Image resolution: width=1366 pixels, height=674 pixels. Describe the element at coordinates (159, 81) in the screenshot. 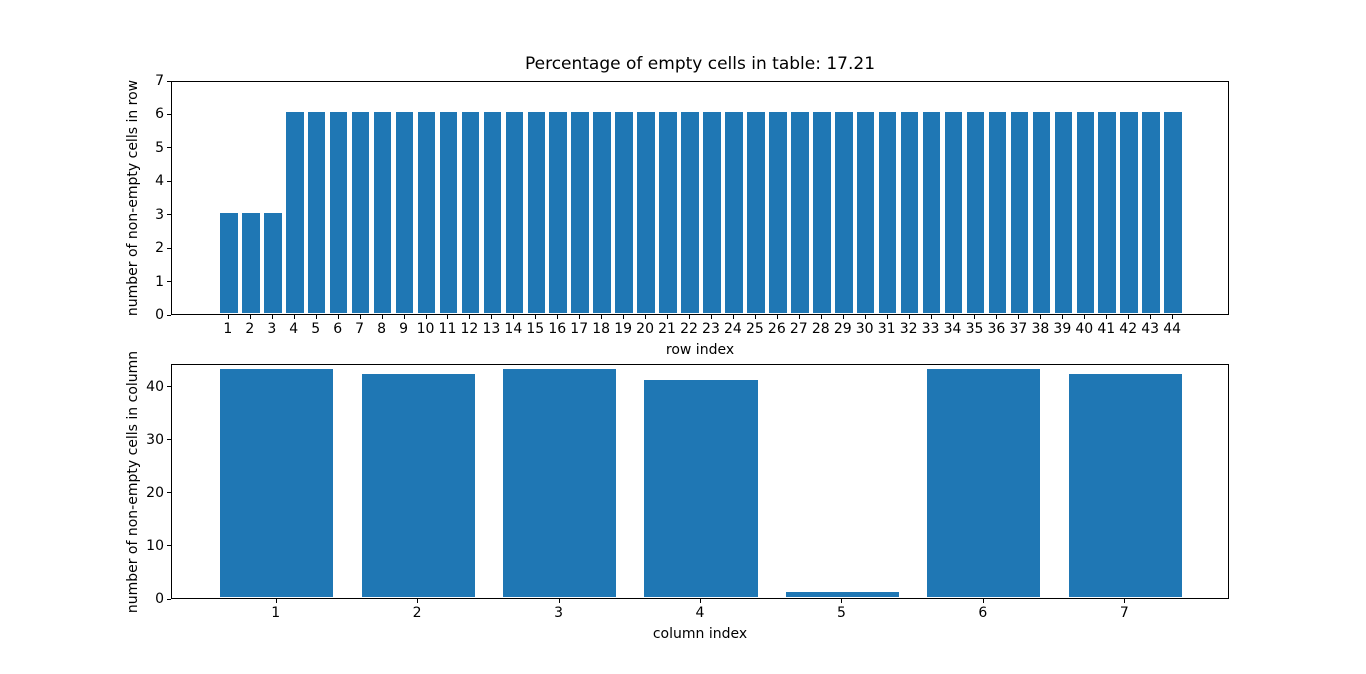

I see `y-tick-label: 7` at that location.